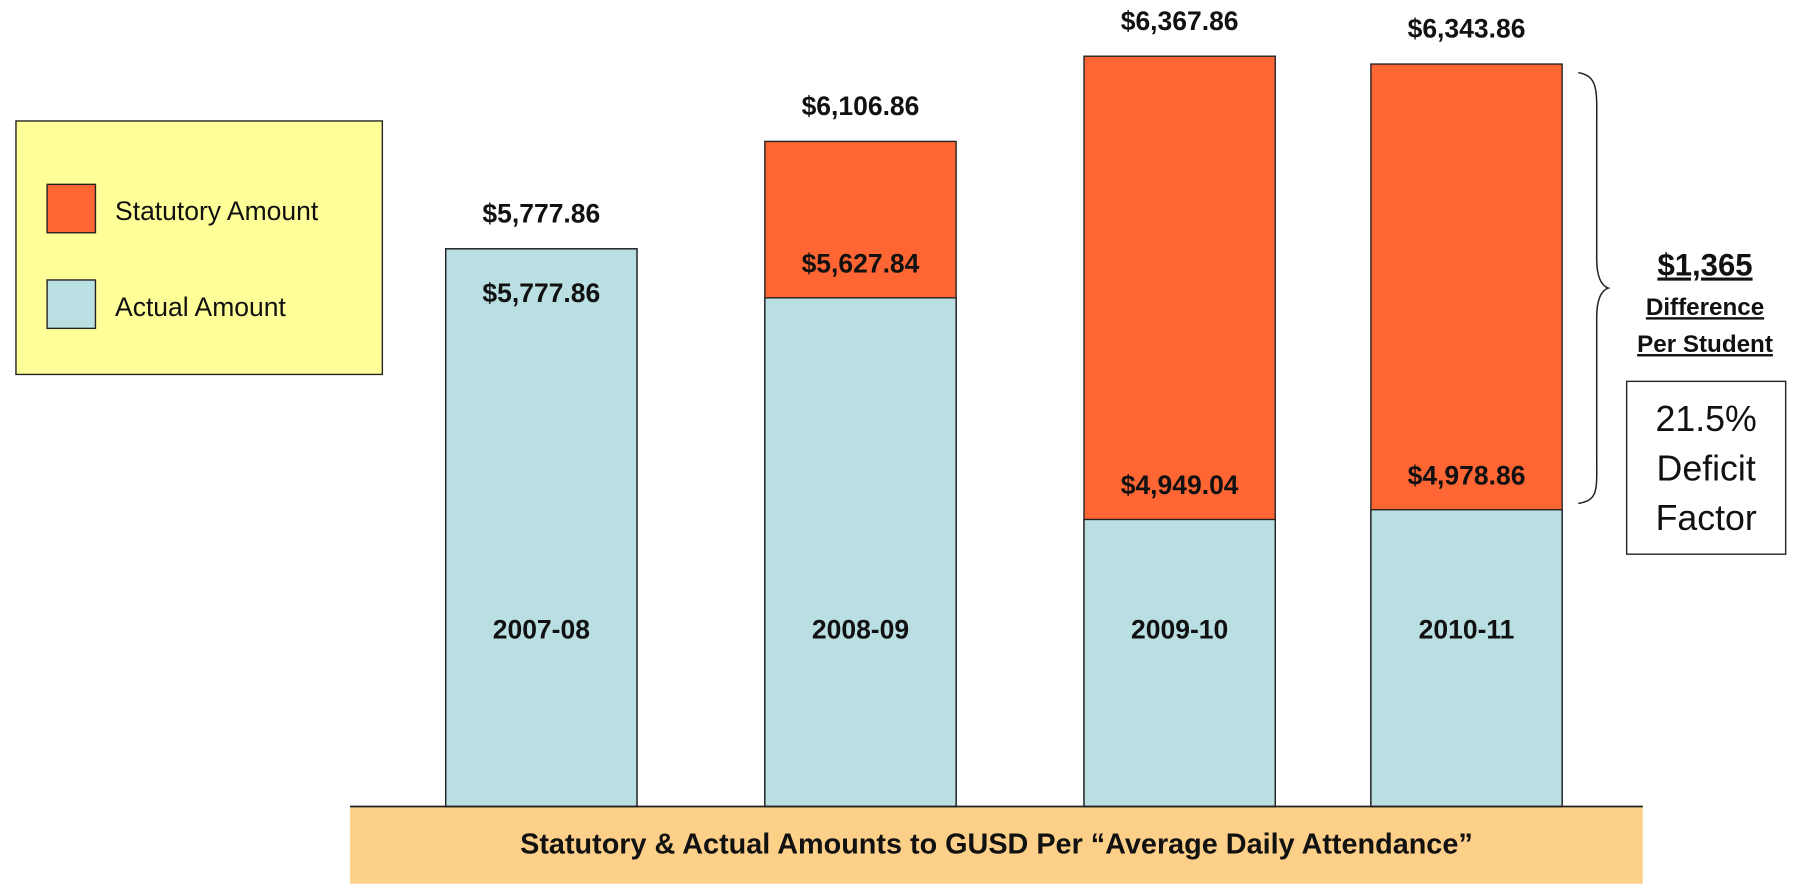 This screenshot has width=1812, height=886. What do you see at coordinates (861, 106) in the screenshot?
I see `value-label: $6,106.86` at bounding box center [861, 106].